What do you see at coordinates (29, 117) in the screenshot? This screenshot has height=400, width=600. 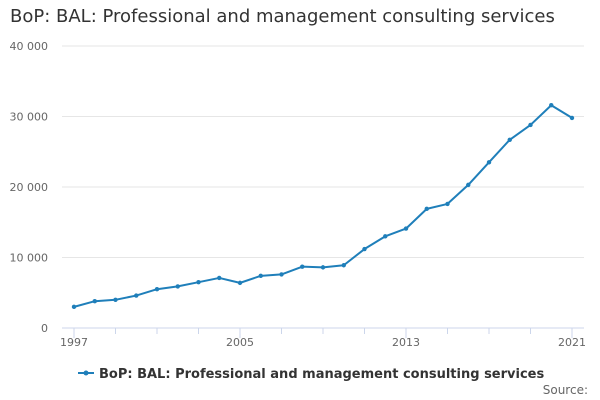 I see `y-tick-label: 30 000` at bounding box center [29, 117].